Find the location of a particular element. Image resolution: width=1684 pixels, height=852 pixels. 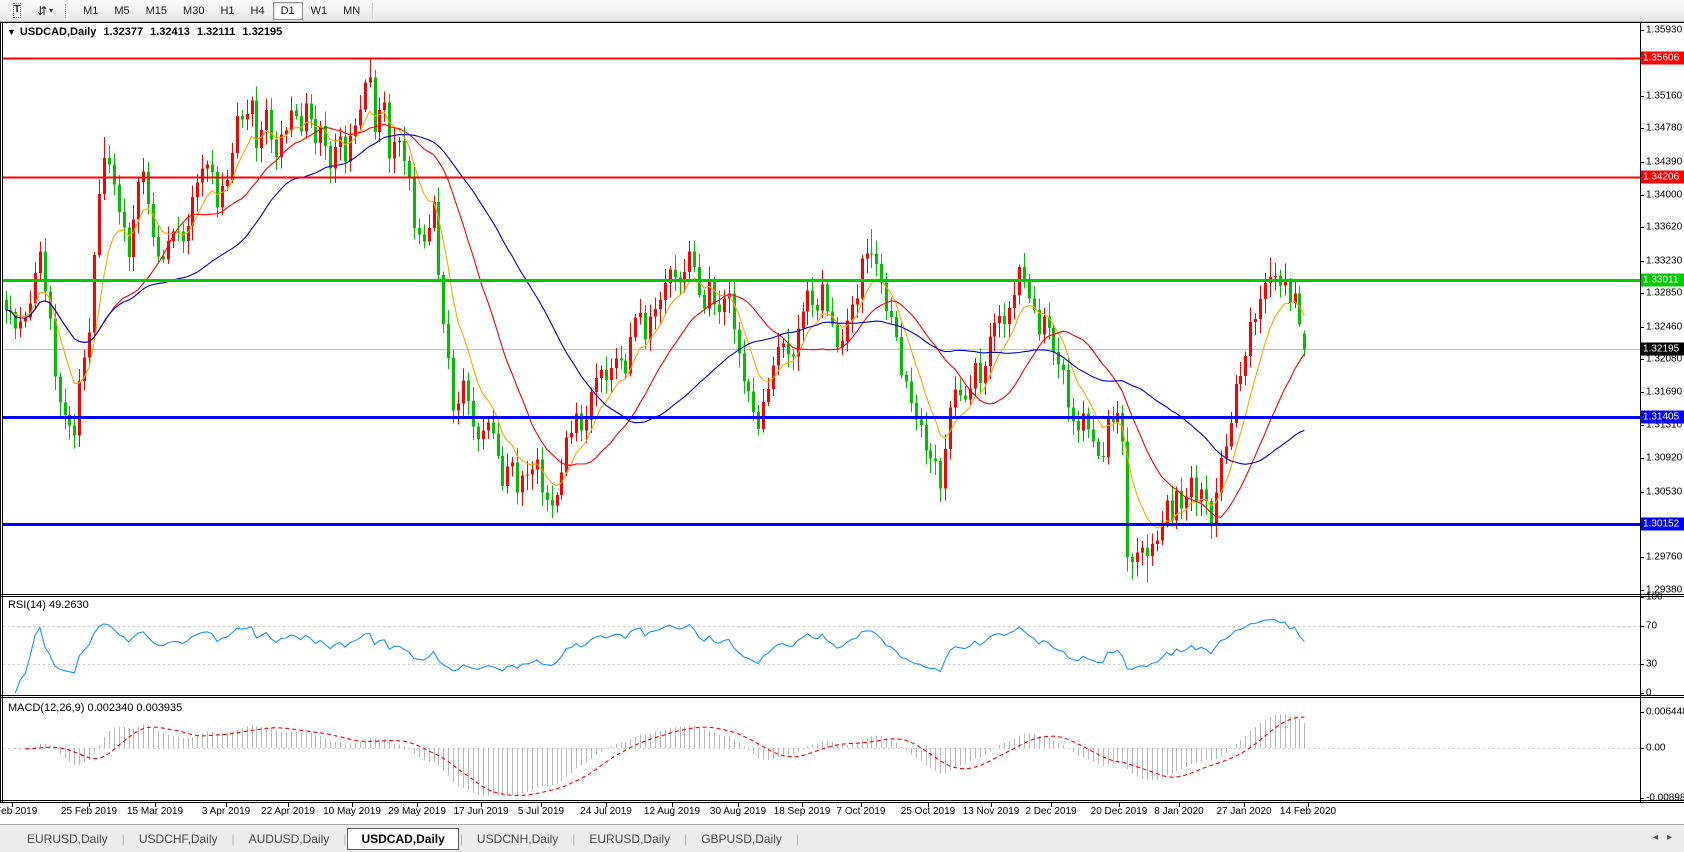

date-axis-label: 17 Jun 2019 is located at coordinates (481, 811).